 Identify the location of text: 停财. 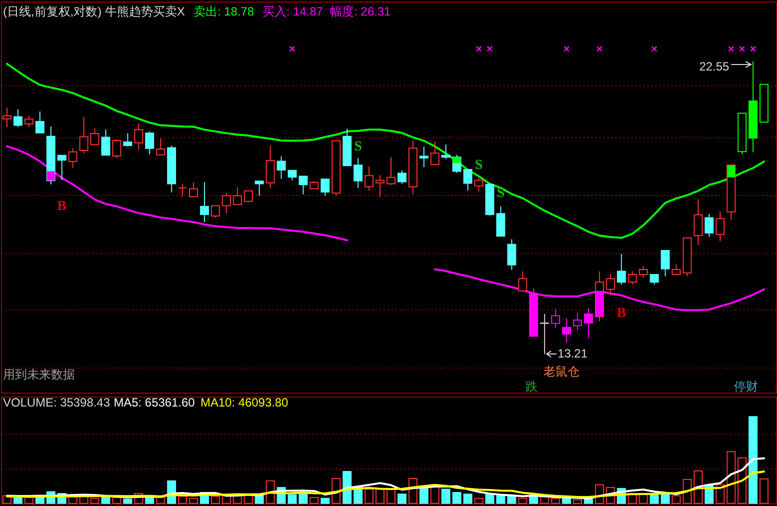
(746, 387).